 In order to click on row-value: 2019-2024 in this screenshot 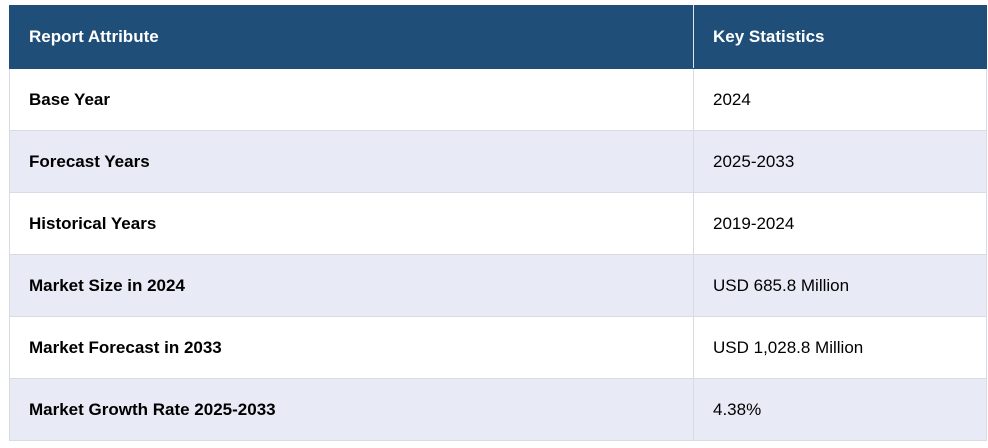, I will do `click(840, 223)`.